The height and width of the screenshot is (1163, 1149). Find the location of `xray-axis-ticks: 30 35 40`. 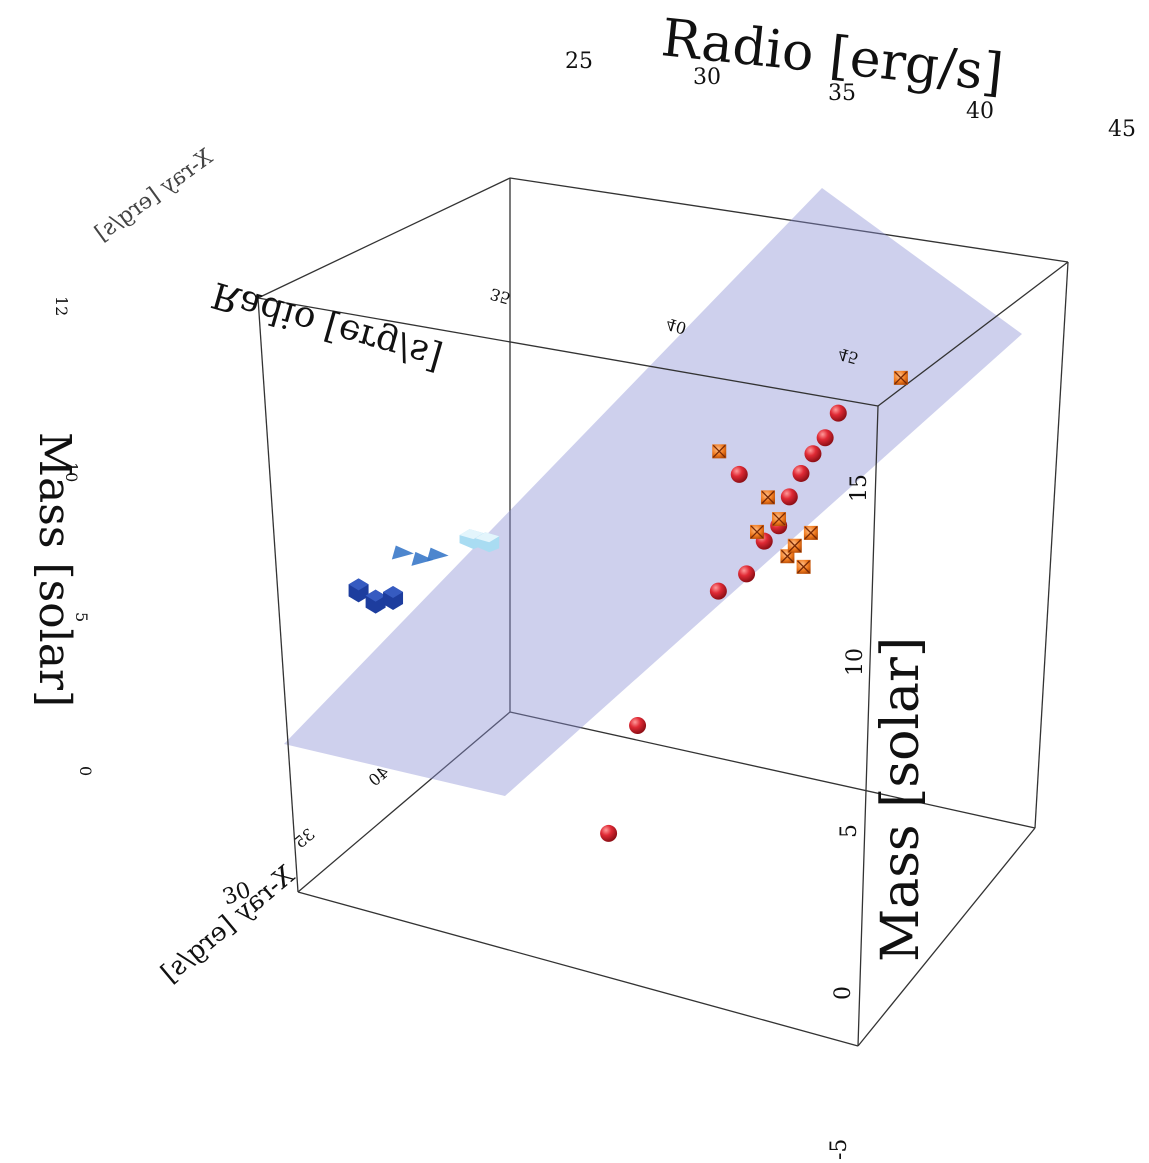

xray-axis-ticks: 30 35 40 is located at coordinates (306, 837).